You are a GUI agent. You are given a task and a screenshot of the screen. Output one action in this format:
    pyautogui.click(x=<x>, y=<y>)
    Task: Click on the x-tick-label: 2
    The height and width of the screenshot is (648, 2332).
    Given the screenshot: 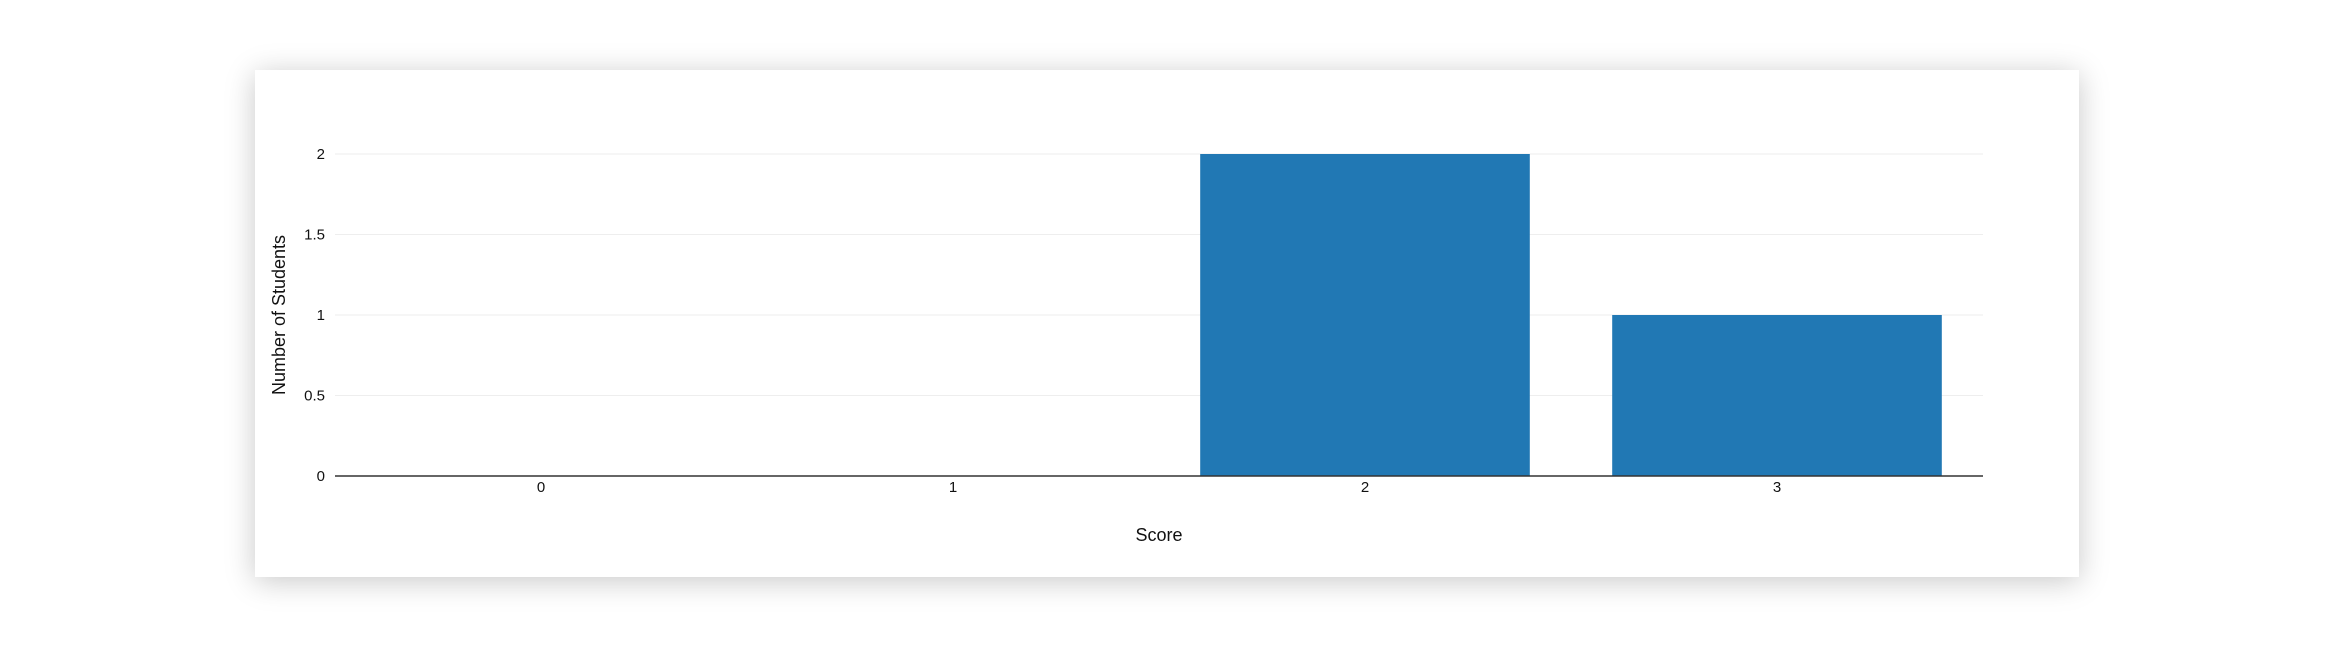 What is the action you would take?
    pyautogui.click(x=1365, y=487)
    